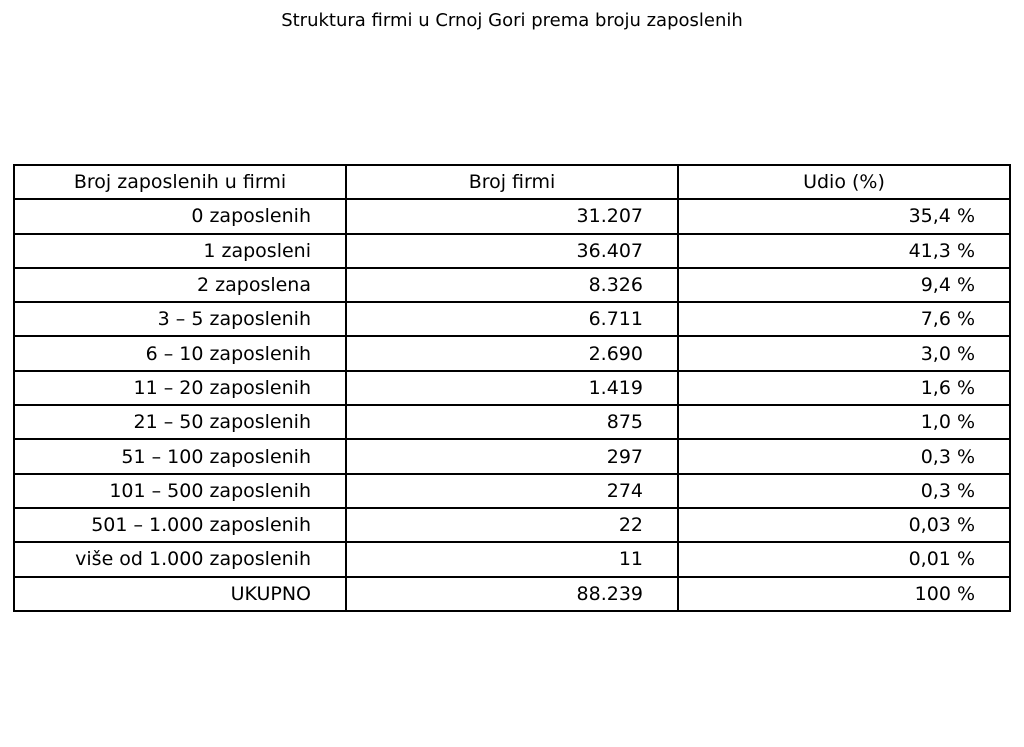  I want to click on share-cell: 0,01 %, so click(844, 559).